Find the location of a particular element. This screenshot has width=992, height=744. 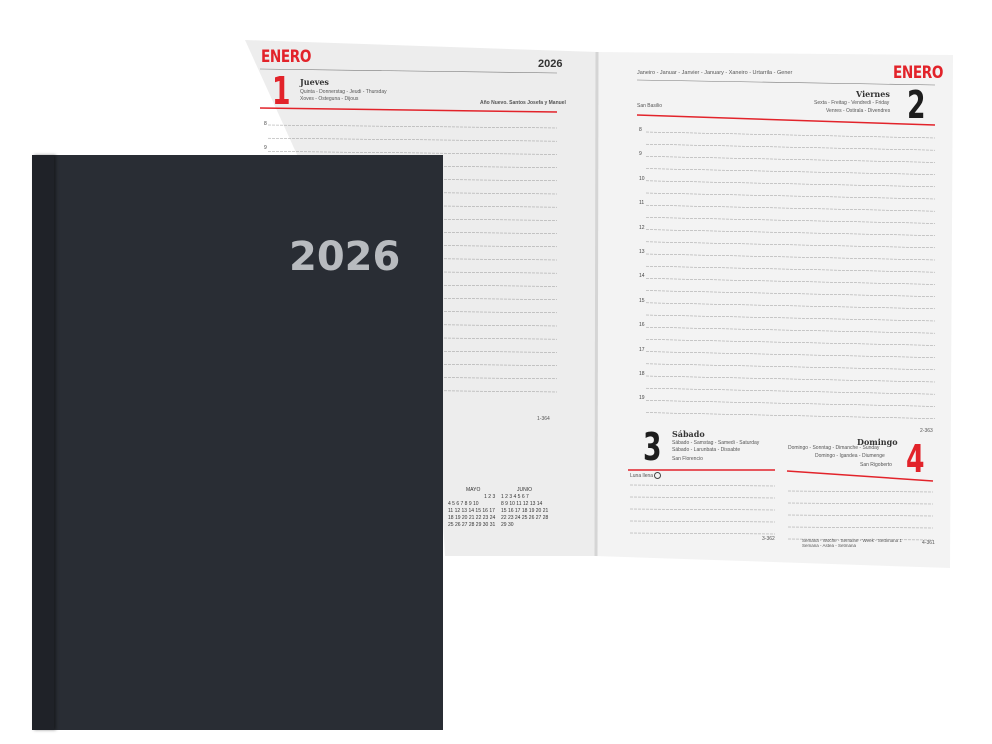

left-translation-2: Xoves - Ostegunа - Dijous is located at coordinates (329, 99).